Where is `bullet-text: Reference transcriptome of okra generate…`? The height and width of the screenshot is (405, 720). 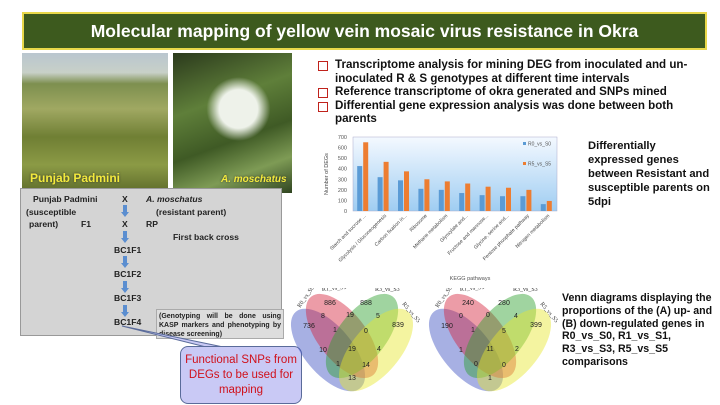 bullet-text: Reference transcriptome of okra generate… is located at coordinates (501, 91).